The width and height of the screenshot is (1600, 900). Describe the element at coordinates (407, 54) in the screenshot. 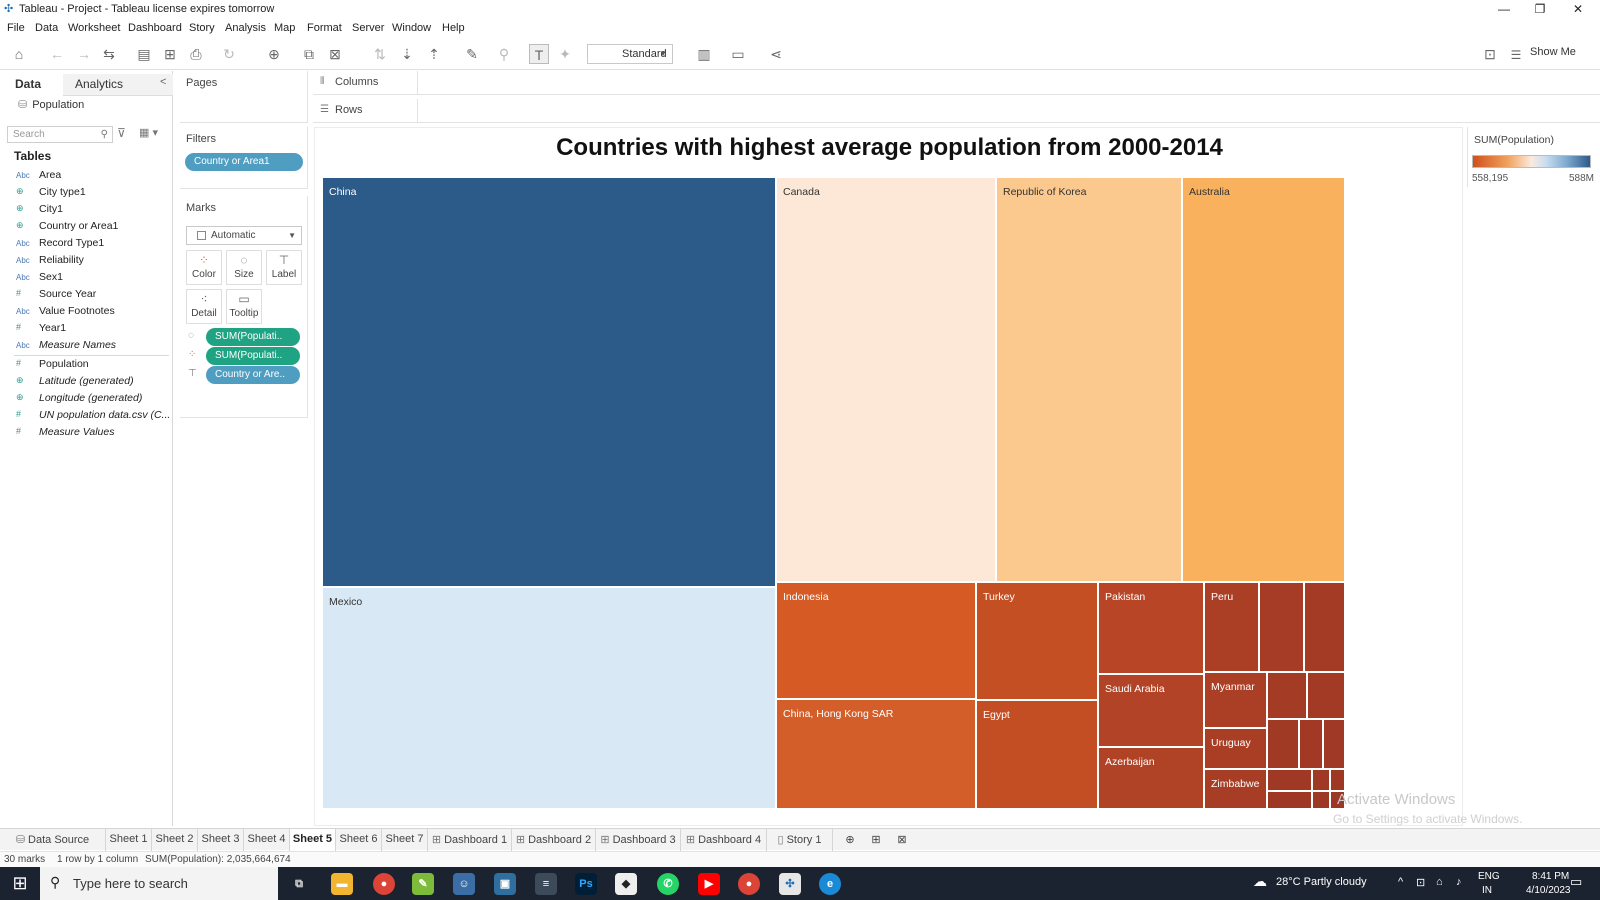

I see `sort-ascending-icon: ⇣` at that location.